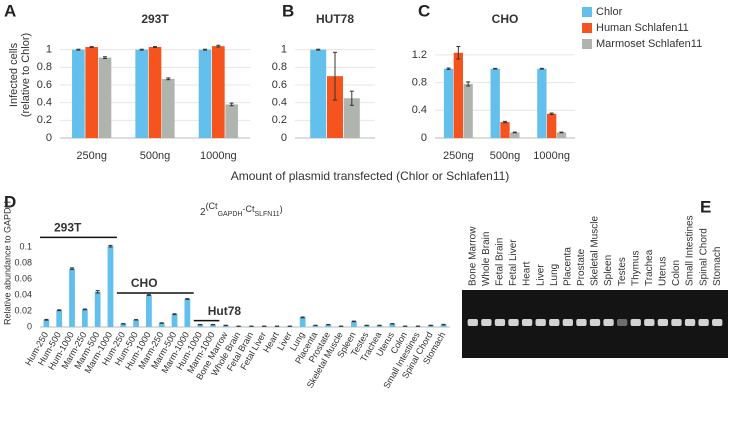 Image resolution: width=740 pixels, height=427 pixels. I want to click on lane-label: Skeletal Muscle, so click(595, 251).